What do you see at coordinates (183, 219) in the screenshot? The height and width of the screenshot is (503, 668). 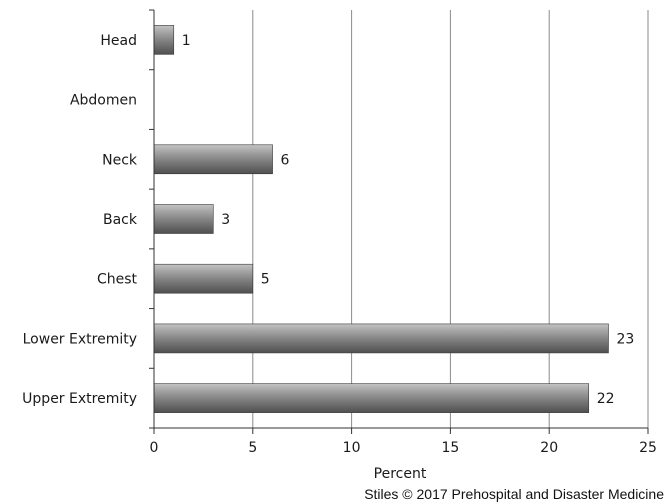 I see `bar-back` at bounding box center [183, 219].